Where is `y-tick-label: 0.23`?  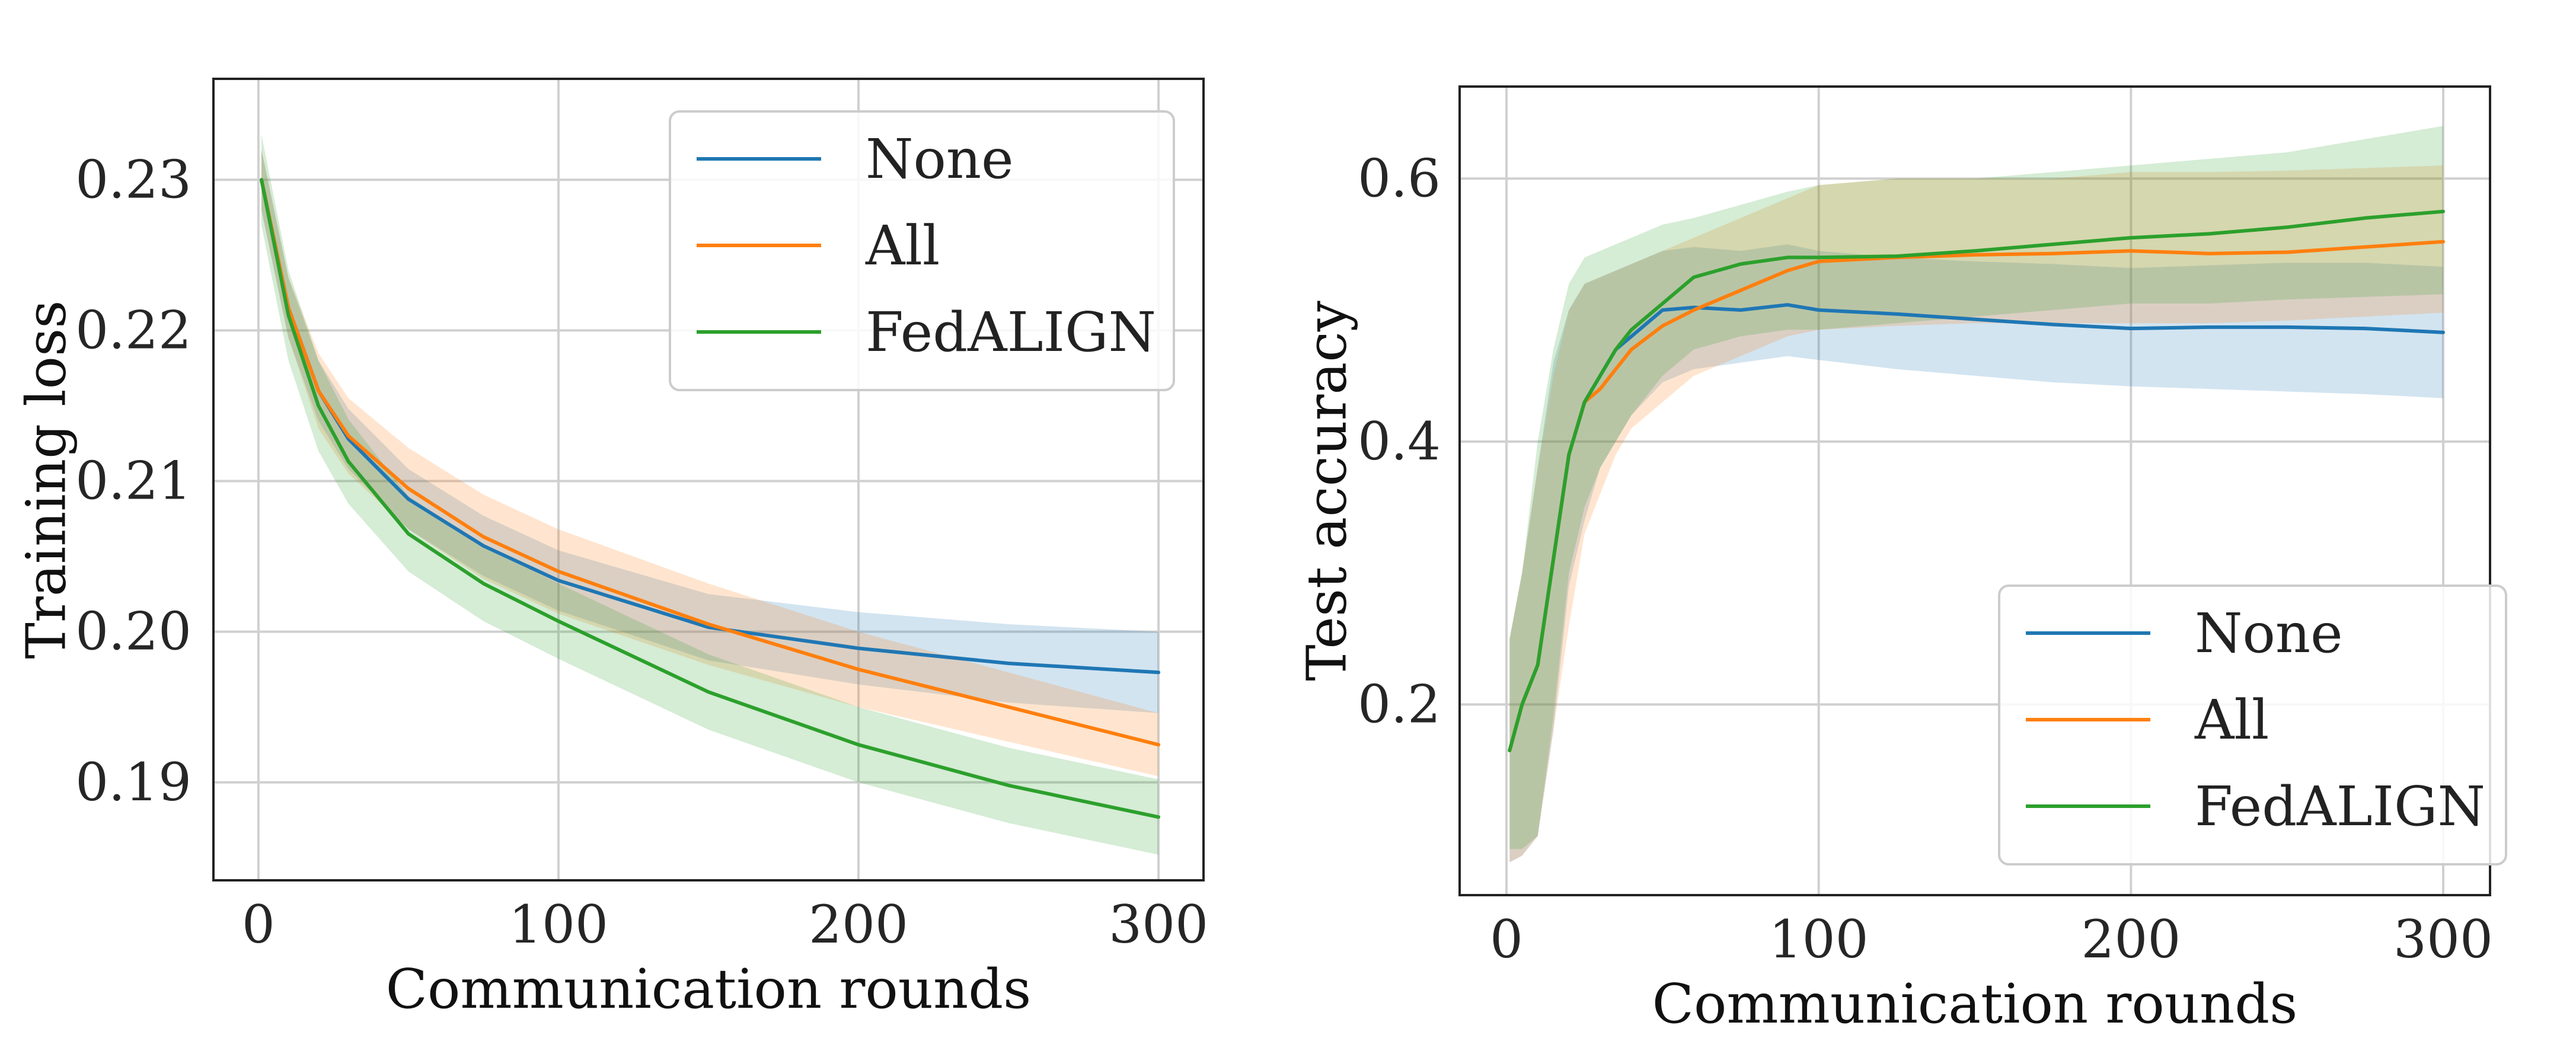
y-tick-label: 0.23 is located at coordinates (133, 179).